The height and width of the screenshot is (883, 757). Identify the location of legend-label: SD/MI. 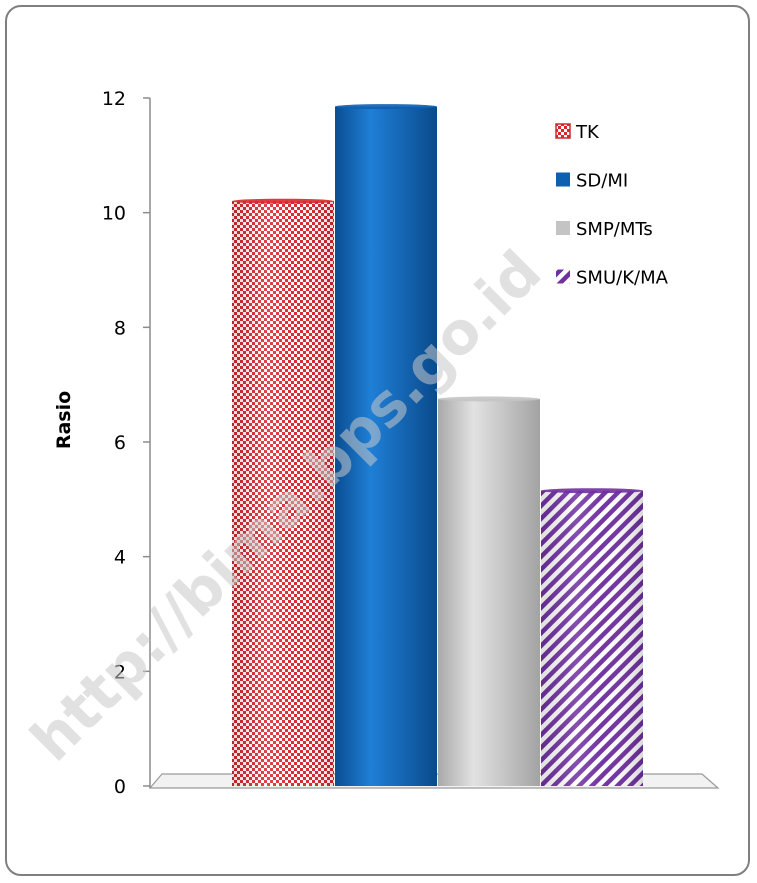
(602, 181).